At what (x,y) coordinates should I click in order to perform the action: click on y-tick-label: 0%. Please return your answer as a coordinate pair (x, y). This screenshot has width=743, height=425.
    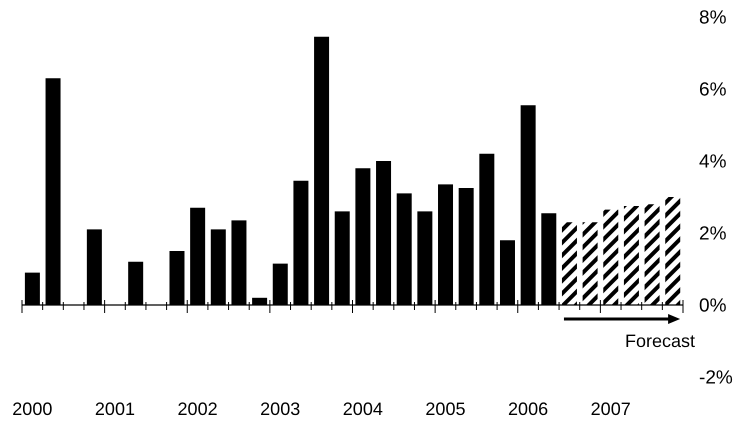
    Looking at the image, I should click on (713, 306).